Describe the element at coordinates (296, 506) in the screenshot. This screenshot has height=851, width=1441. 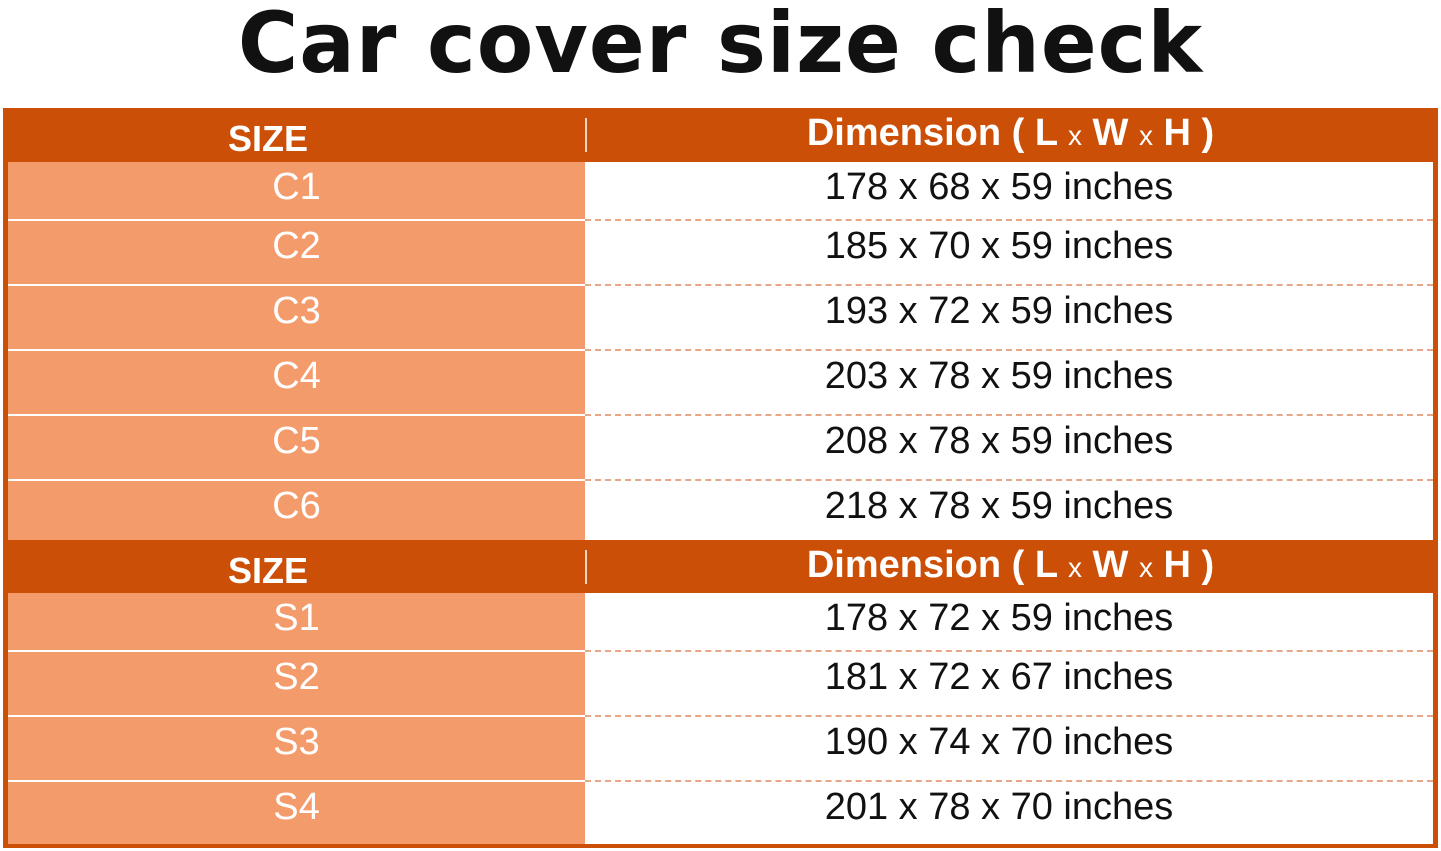
I see `size-cell: C6` at that location.